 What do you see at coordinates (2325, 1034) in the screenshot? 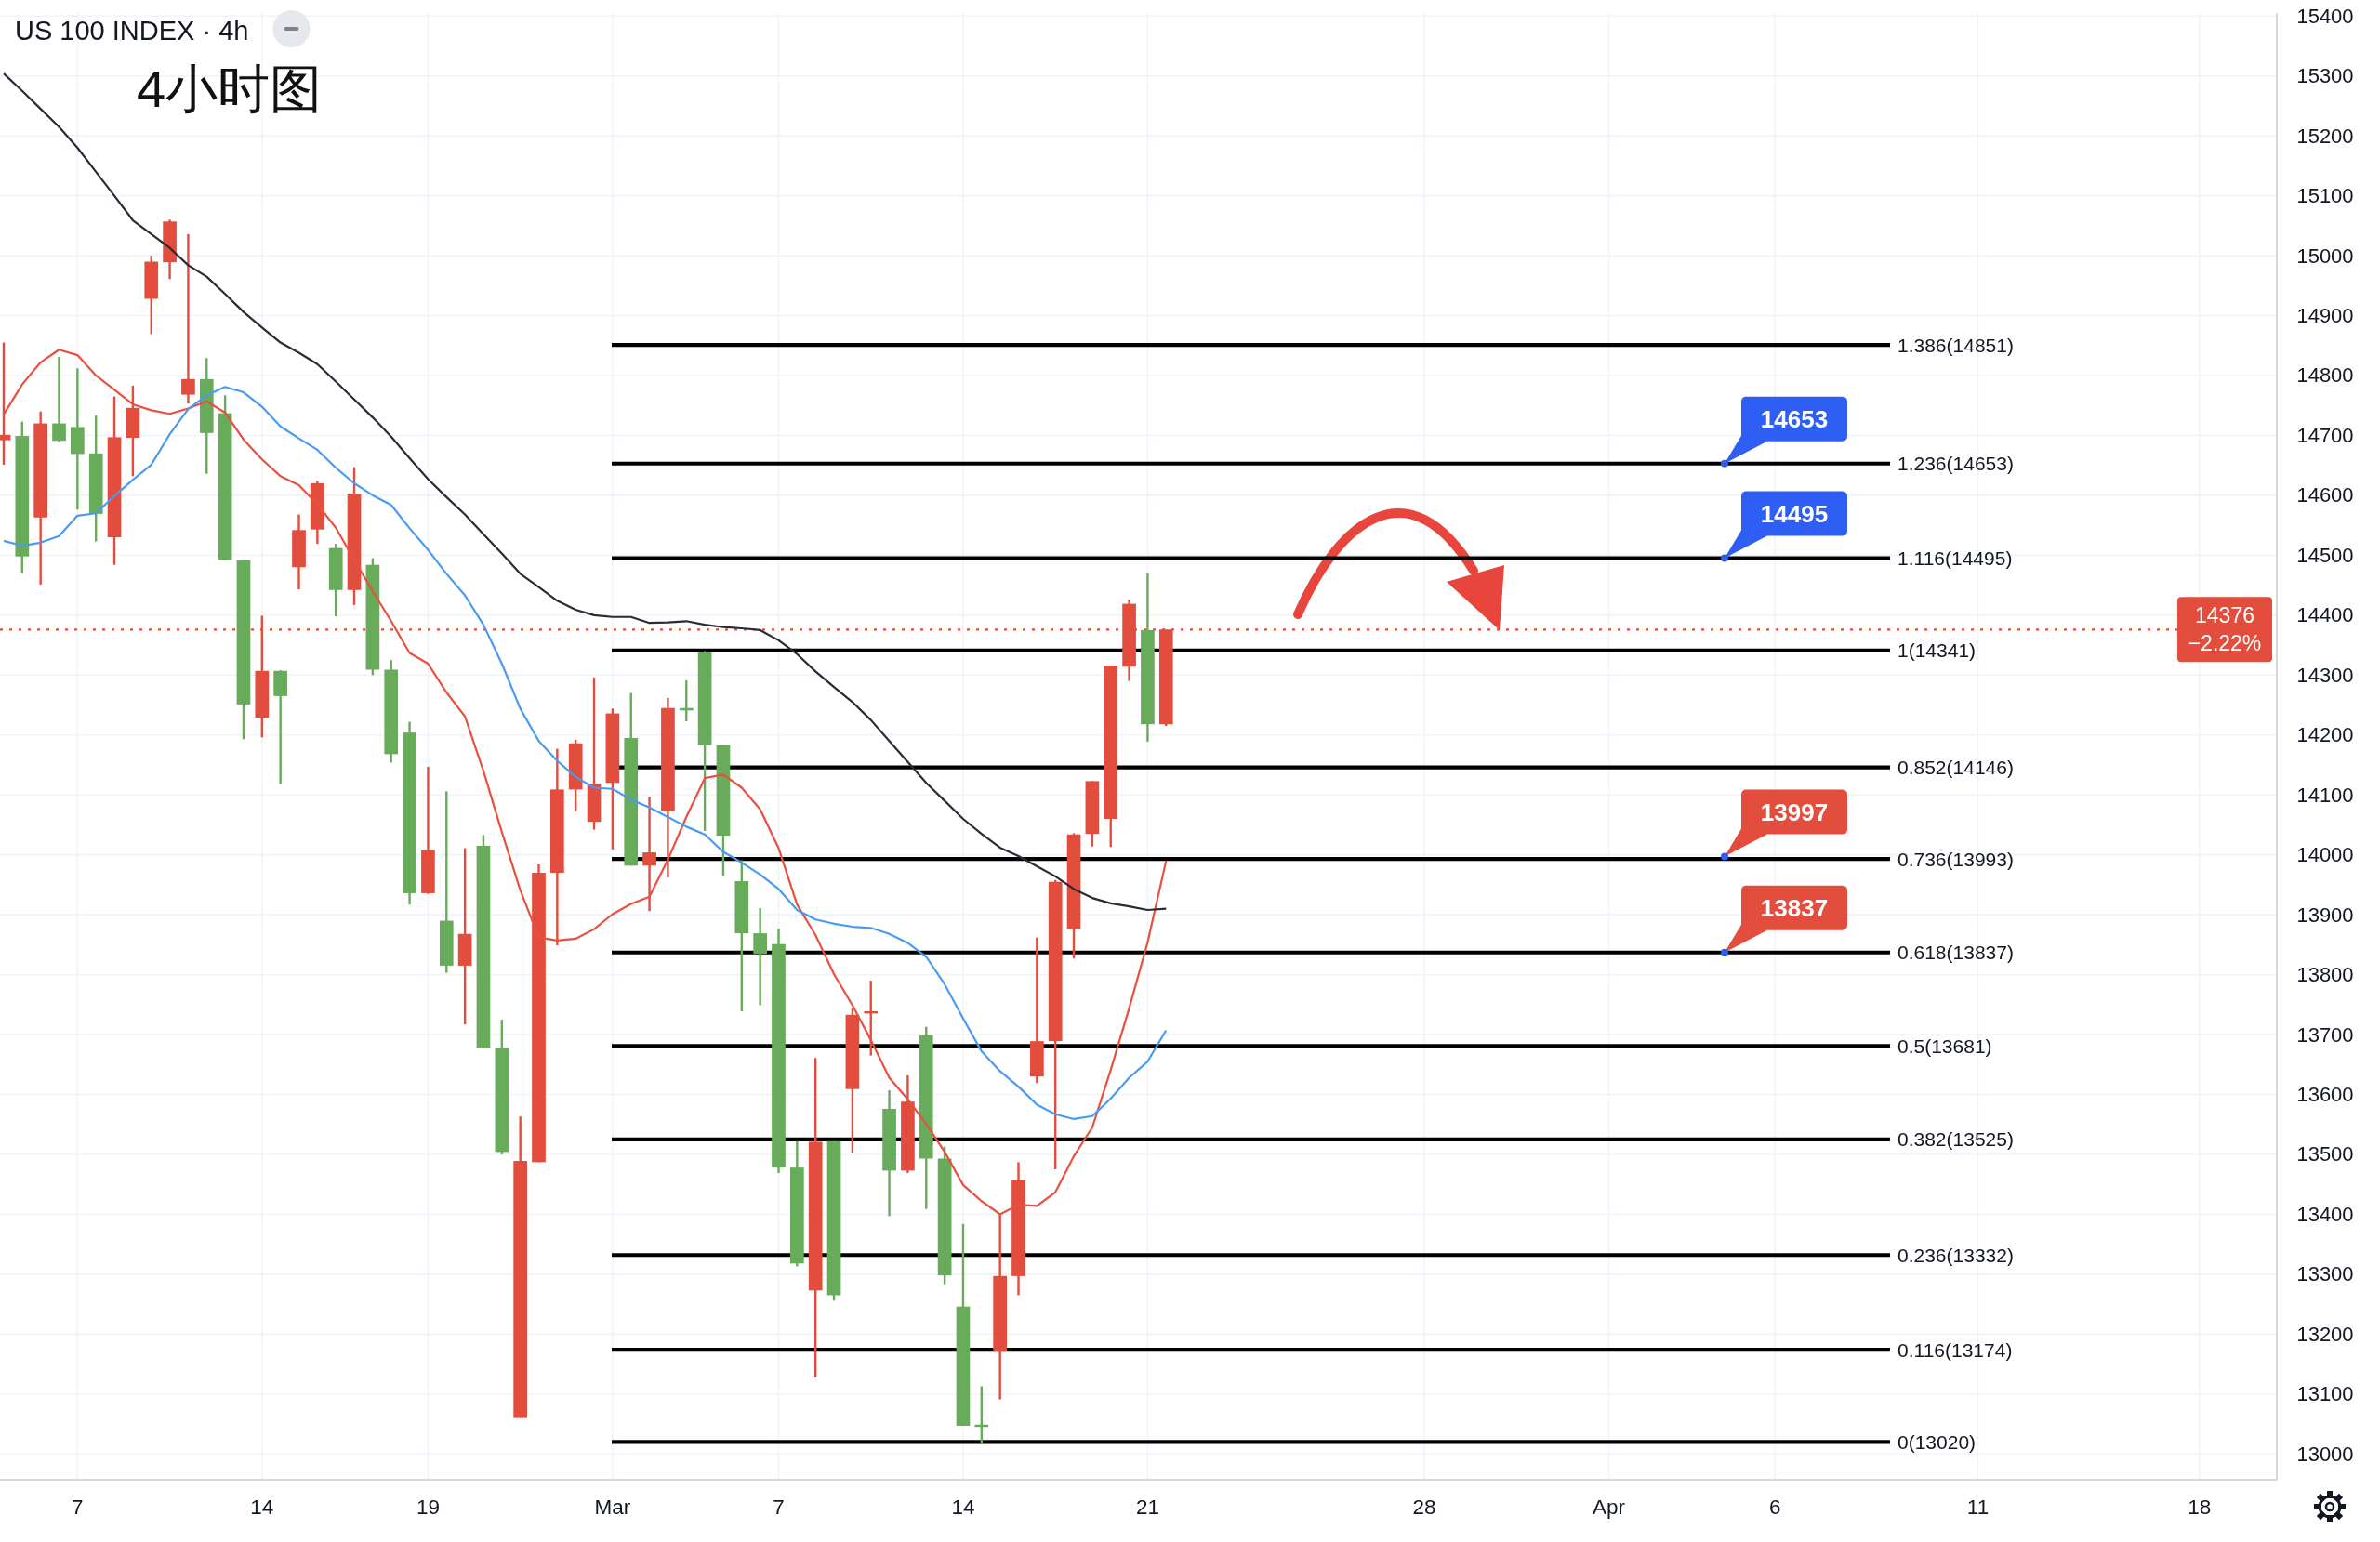
I see `y-tick-label: 13700` at bounding box center [2325, 1034].